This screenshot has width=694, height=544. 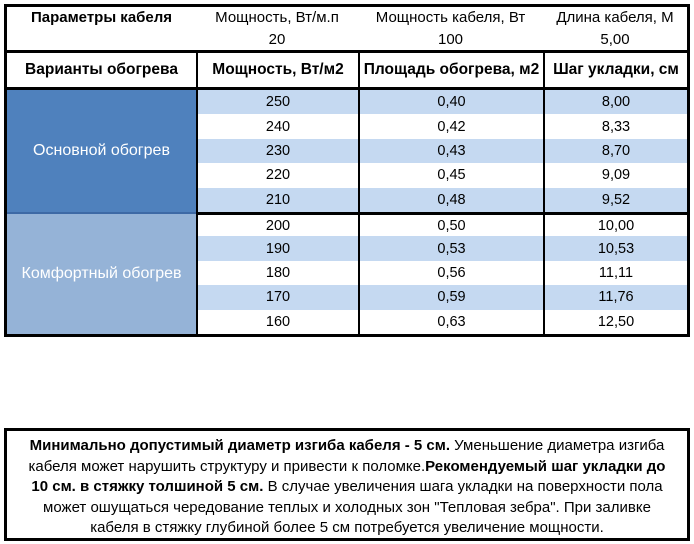 What do you see at coordinates (101, 39) in the screenshot?
I see `empty-cell` at bounding box center [101, 39].